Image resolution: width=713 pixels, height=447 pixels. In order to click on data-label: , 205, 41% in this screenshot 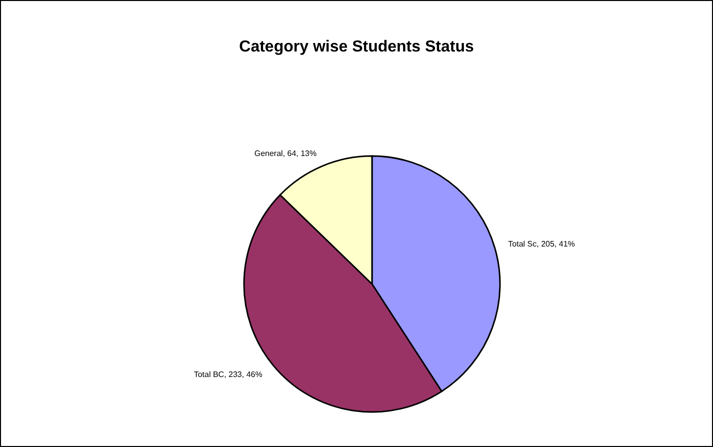, I will do `click(555, 243)`.